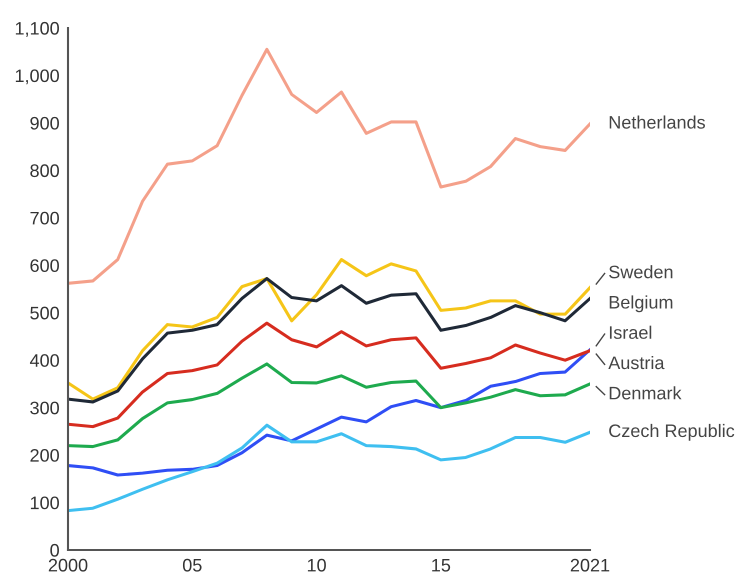  I want to click on x-tick-label: 2000, so click(68, 565).